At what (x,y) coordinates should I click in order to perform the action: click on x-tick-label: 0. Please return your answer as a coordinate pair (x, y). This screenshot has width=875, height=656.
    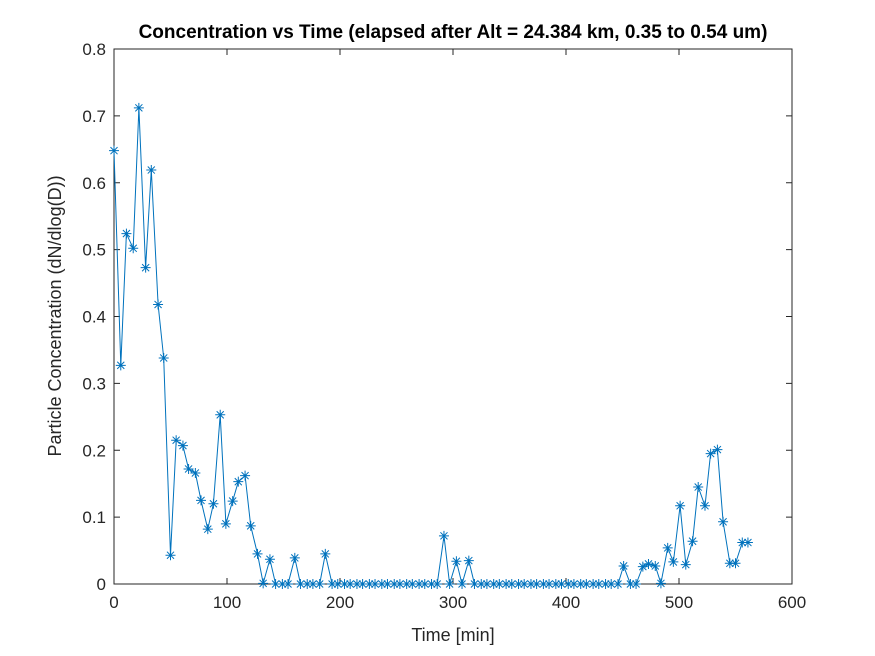
    Looking at the image, I should click on (113, 602).